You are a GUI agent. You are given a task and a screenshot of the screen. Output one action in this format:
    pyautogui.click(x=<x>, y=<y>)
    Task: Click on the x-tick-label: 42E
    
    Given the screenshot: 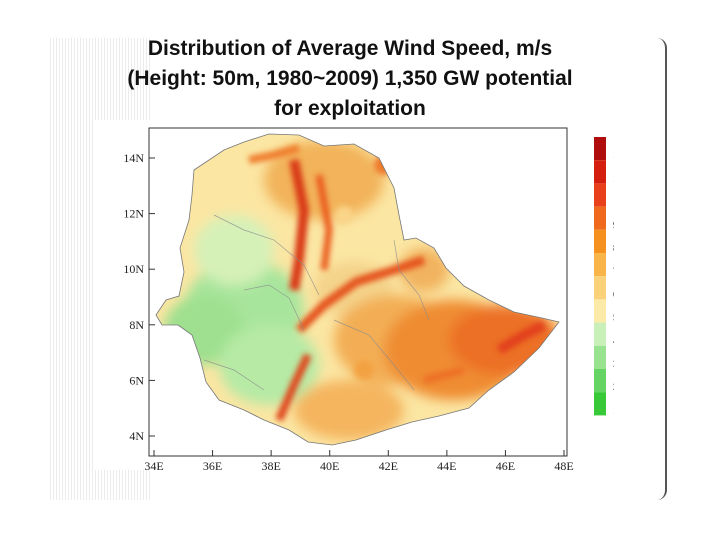 What is the action you would take?
    pyautogui.click(x=388, y=464)
    